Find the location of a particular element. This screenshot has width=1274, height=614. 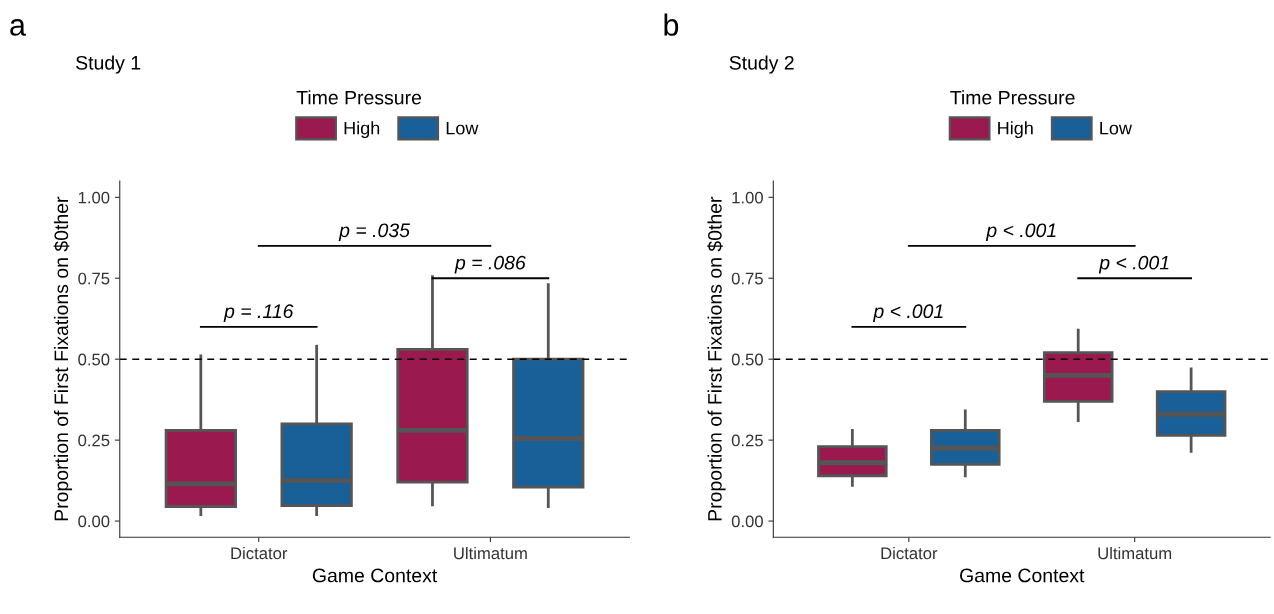

annotation: p = .116 is located at coordinates (258, 313).